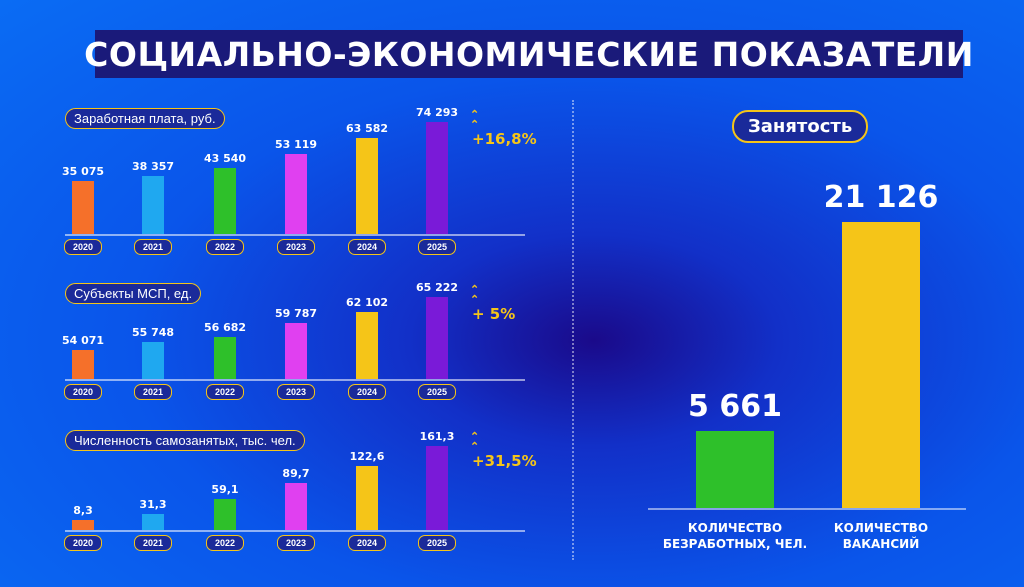 The width and height of the screenshot is (1024, 587). Describe the element at coordinates (83, 364) in the screenshot. I see `msp-bar-2020` at that location.